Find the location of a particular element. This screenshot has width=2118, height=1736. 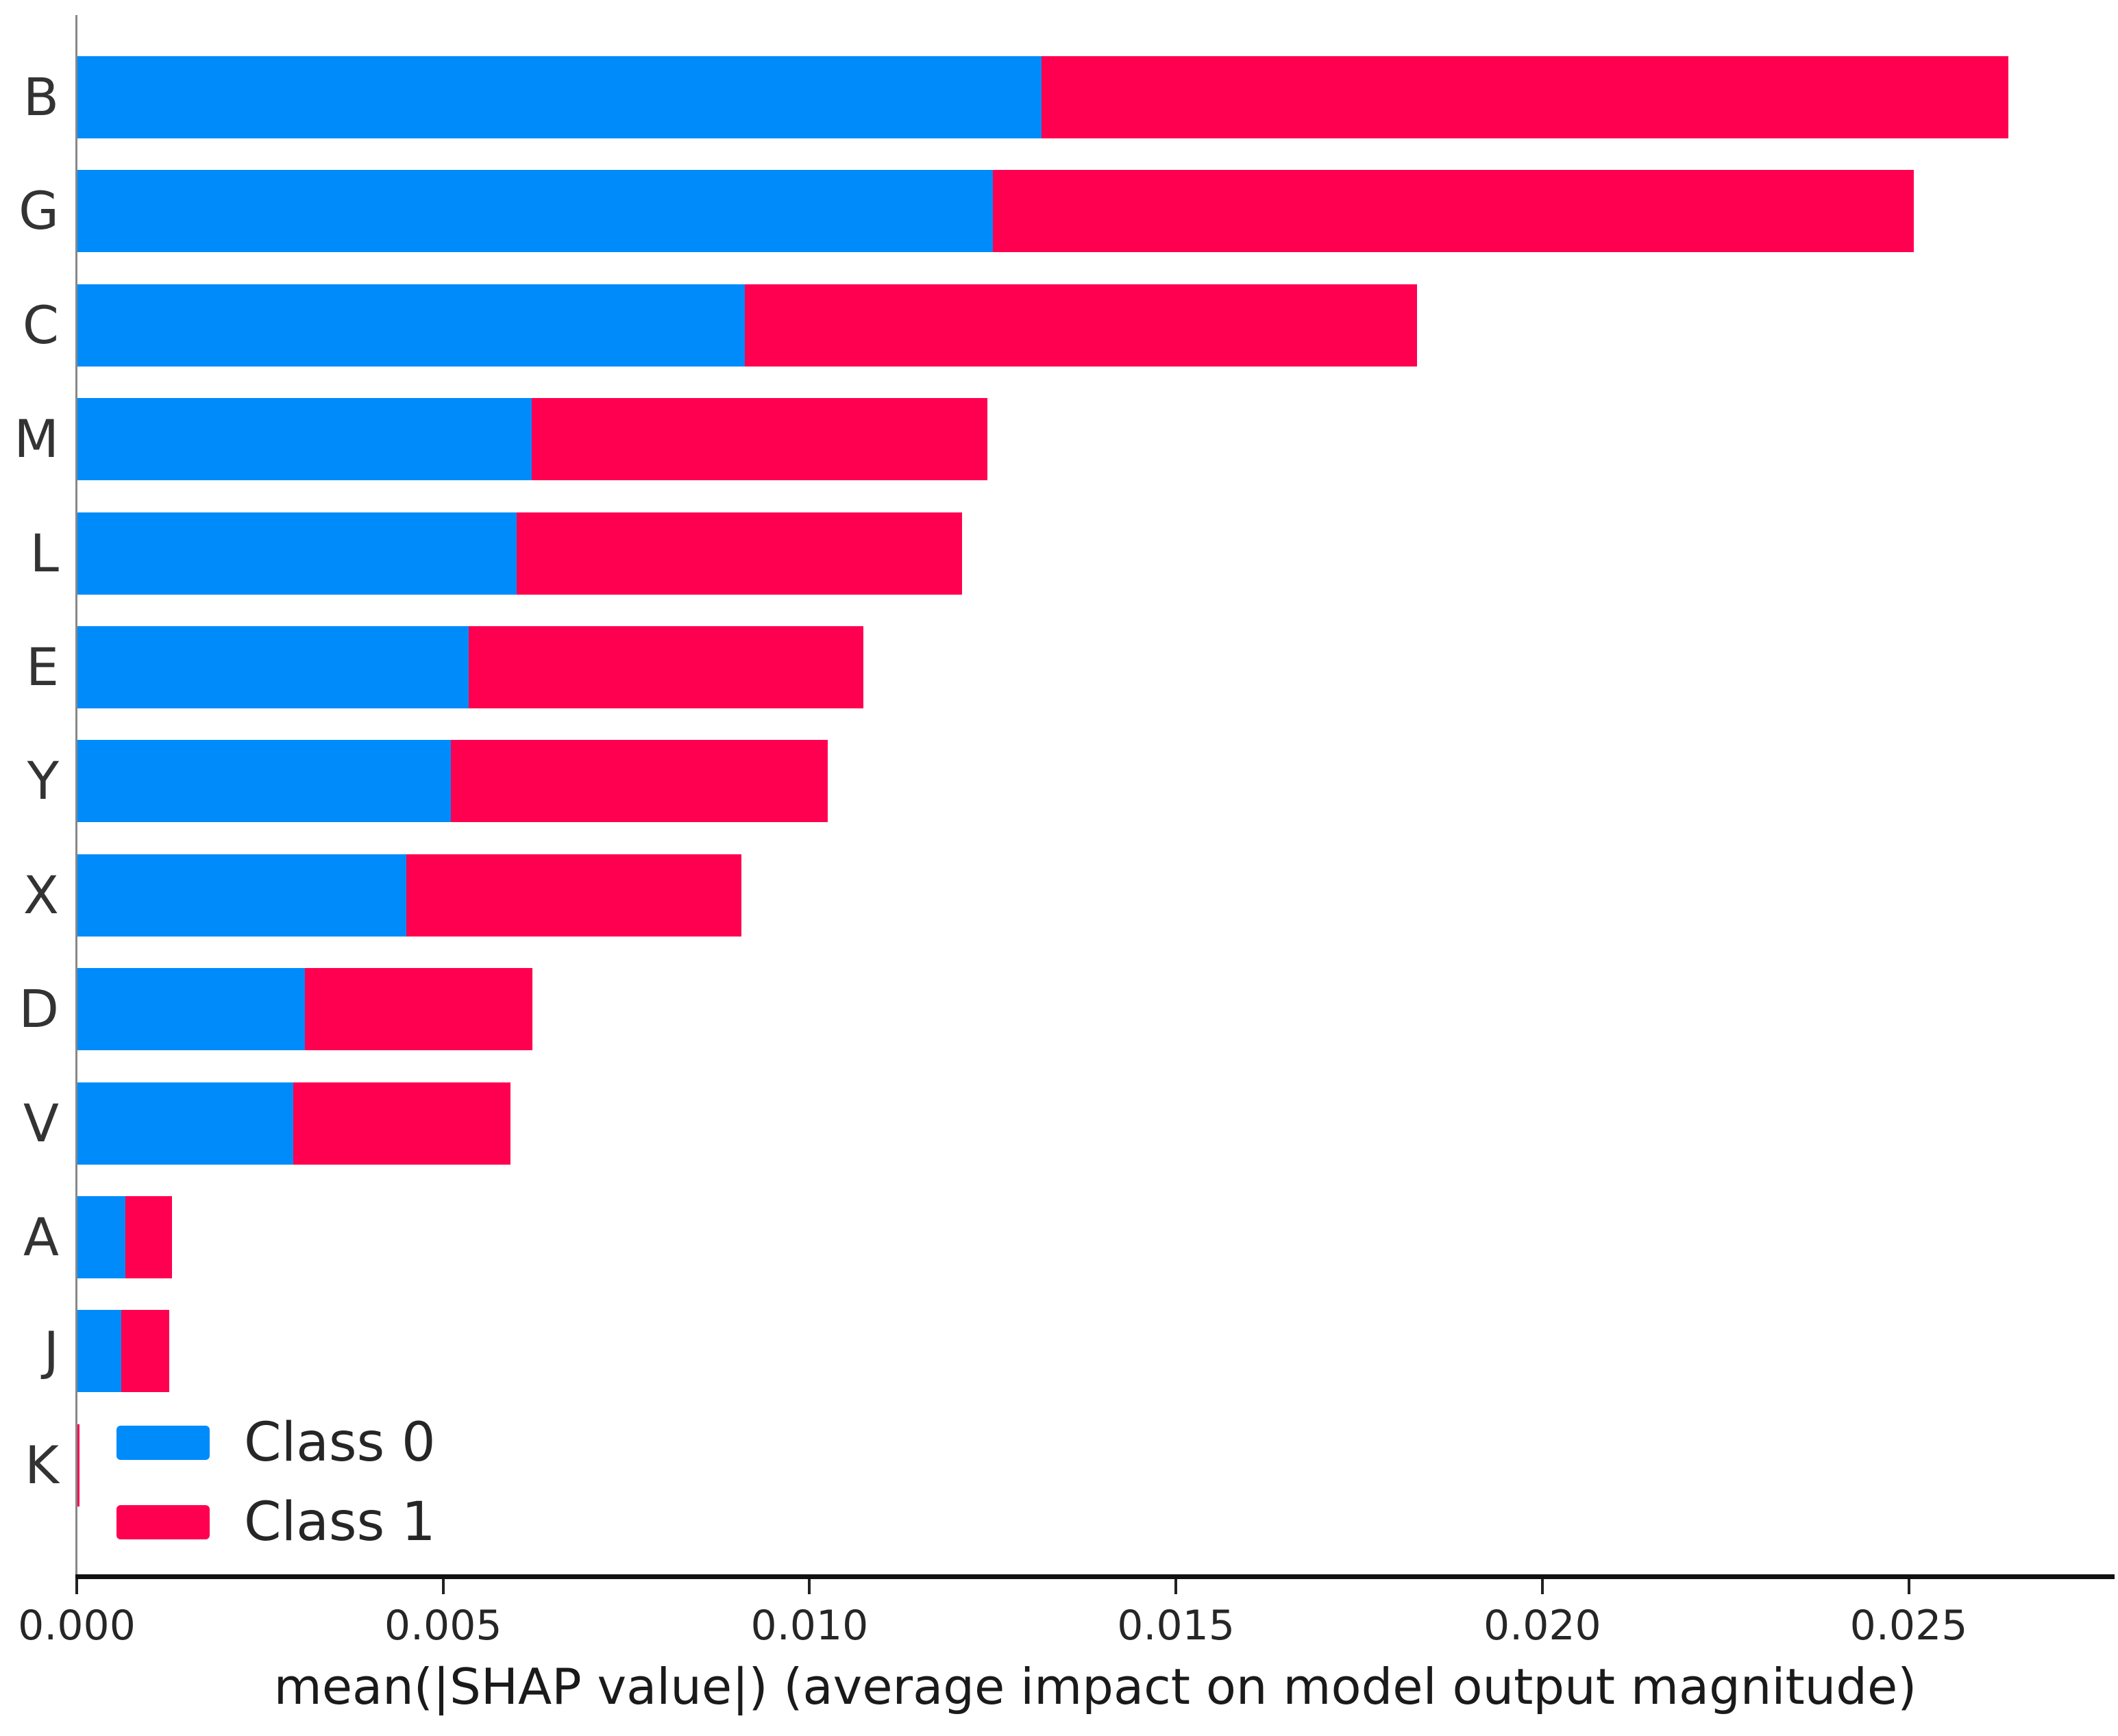

bar-row-C is located at coordinates (747, 325).